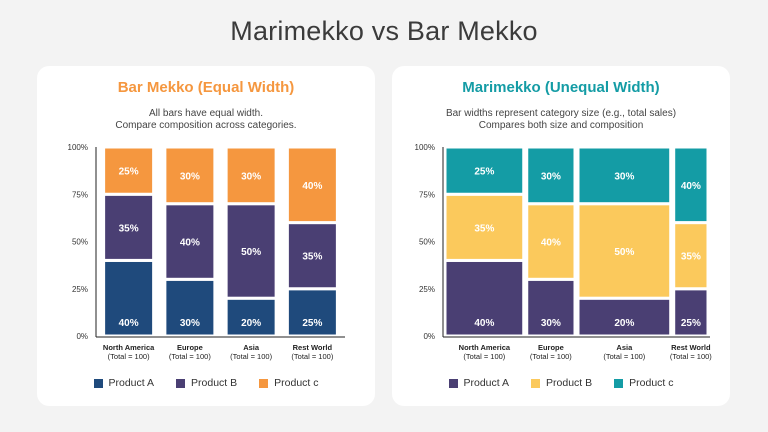  What do you see at coordinates (384, 31) in the screenshot?
I see `page-title: Marimekko vs Bar Mekko` at bounding box center [384, 31].